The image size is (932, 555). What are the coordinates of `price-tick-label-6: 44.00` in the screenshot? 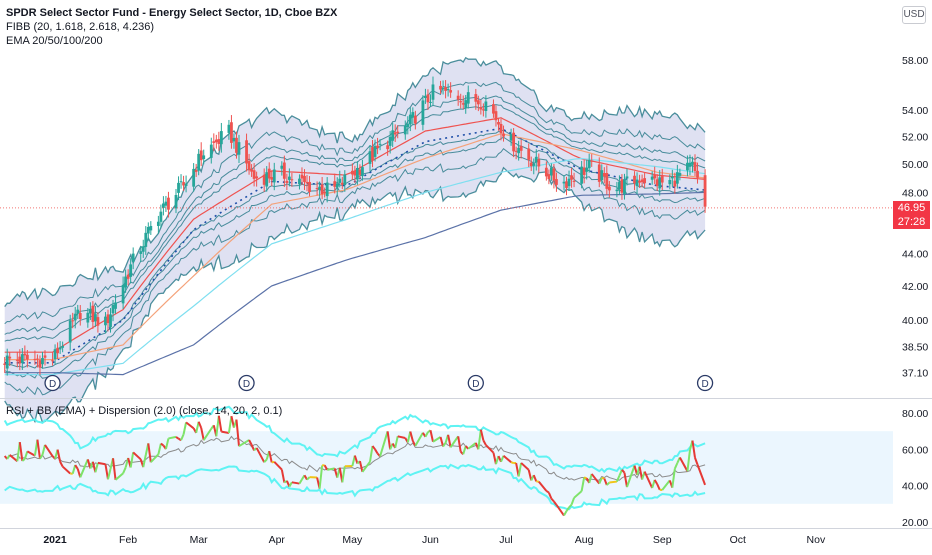 It's located at (915, 254).